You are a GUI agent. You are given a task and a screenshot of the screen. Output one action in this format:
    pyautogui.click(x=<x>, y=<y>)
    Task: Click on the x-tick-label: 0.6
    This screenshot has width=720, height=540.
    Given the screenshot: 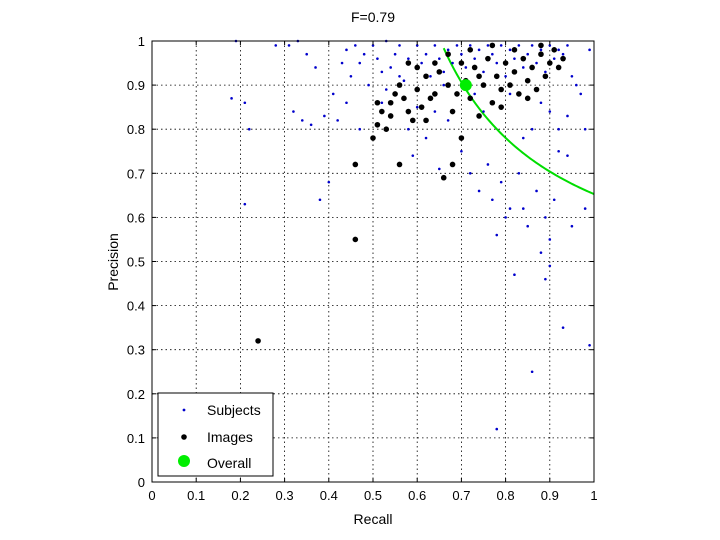 What is the action you would take?
    pyautogui.click(x=417, y=495)
    